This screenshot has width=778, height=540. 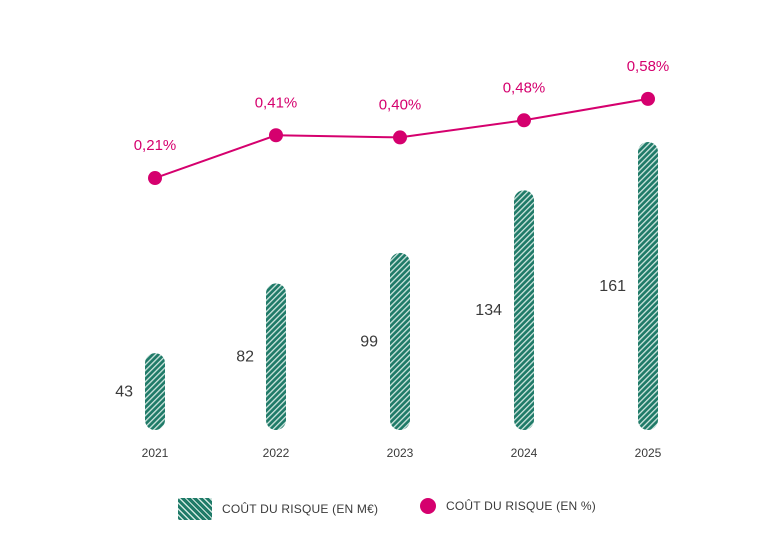 What do you see at coordinates (648, 98) in the screenshot?
I see `line-point-2025` at bounding box center [648, 98].